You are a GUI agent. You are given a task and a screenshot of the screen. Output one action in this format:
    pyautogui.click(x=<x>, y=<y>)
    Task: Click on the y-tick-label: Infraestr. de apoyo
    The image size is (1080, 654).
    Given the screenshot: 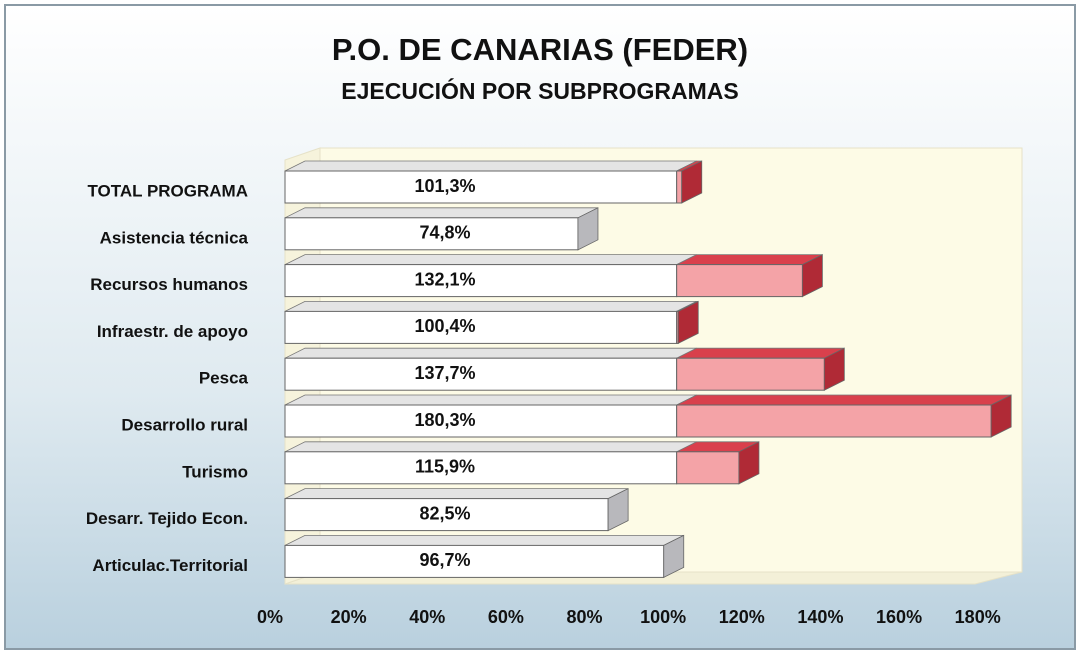 What is the action you would take?
    pyautogui.click(x=172, y=331)
    